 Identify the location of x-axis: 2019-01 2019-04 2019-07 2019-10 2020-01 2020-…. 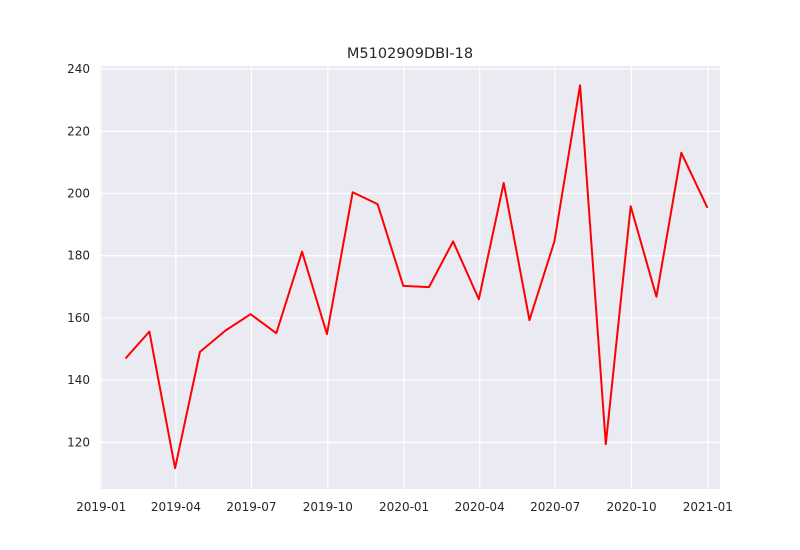
(404, 507).